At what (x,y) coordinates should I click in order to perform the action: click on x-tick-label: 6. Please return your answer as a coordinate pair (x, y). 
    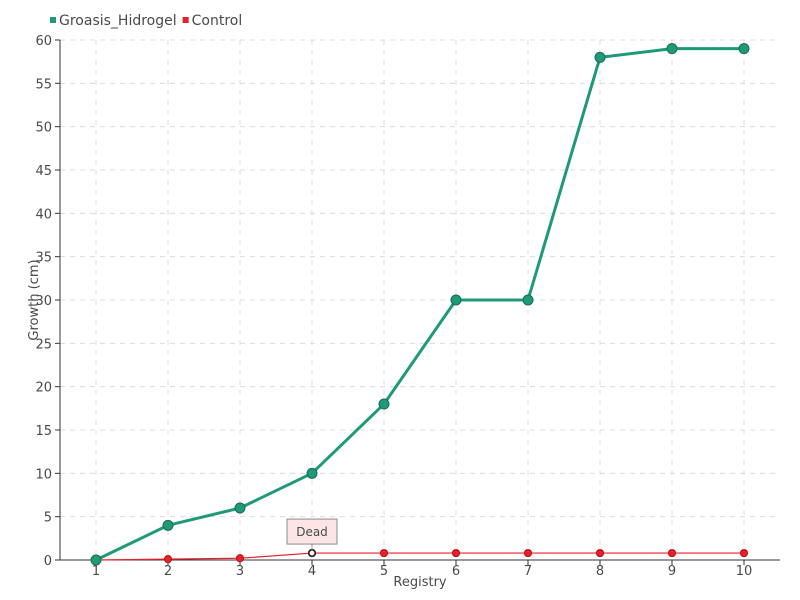
    Looking at the image, I should click on (456, 571).